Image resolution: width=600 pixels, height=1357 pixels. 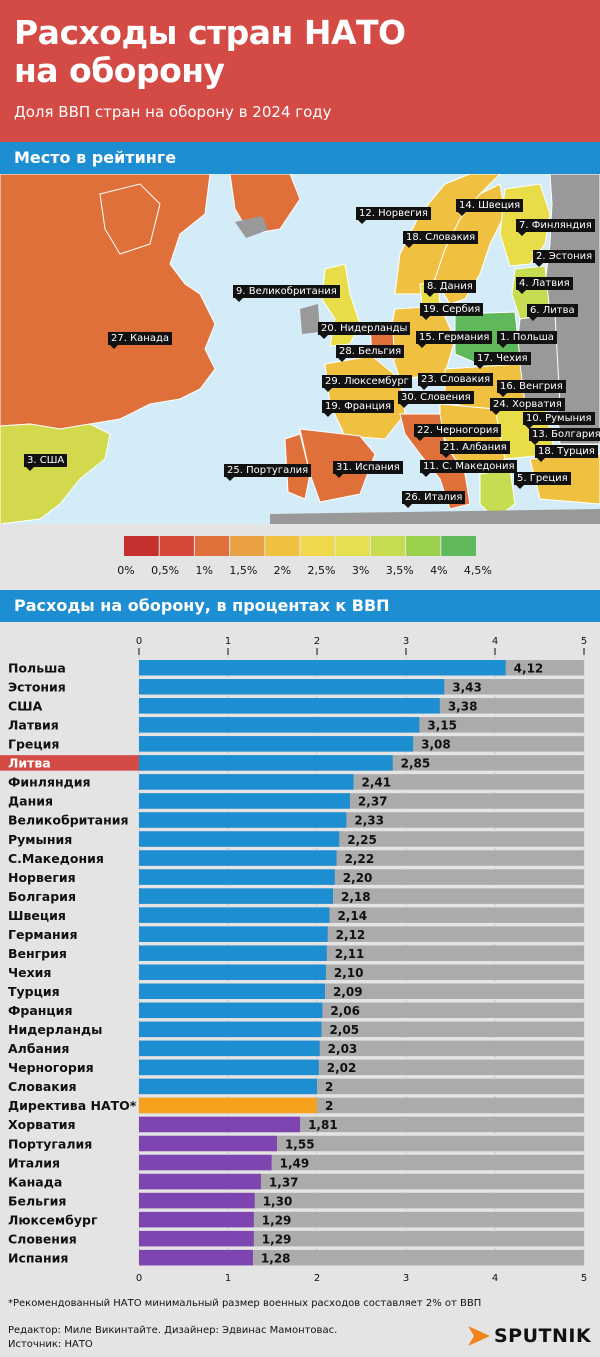 What do you see at coordinates (228, 641) in the screenshot?
I see `x-tick-label-top: 1` at bounding box center [228, 641].